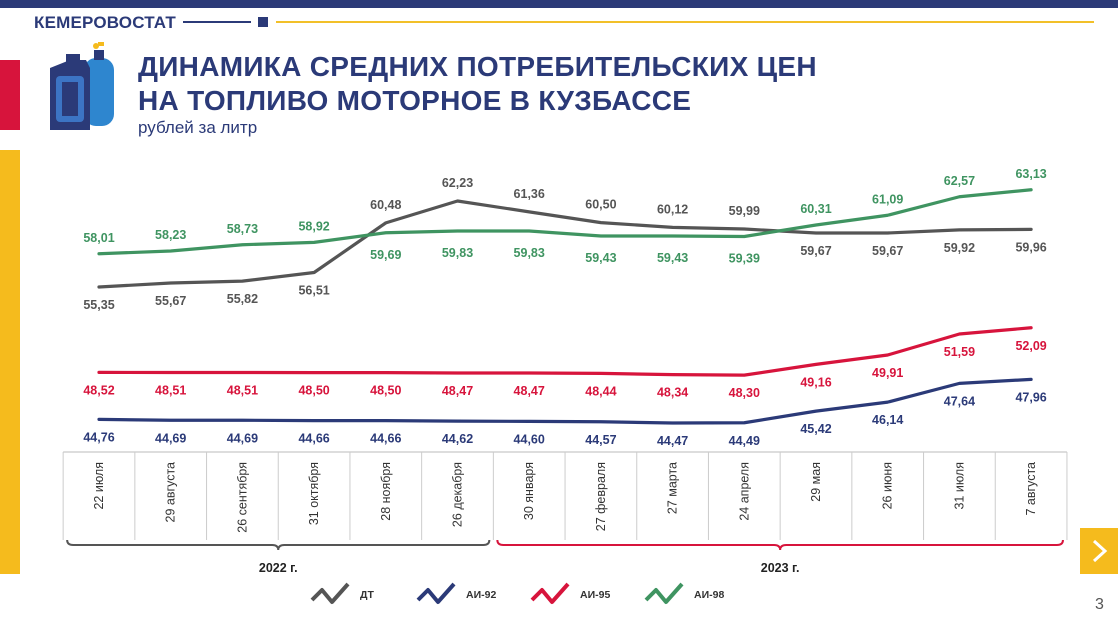  What do you see at coordinates (672, 393) in the screenshot?
I see `data-label: 48,34` at bounding box center [672, 393].